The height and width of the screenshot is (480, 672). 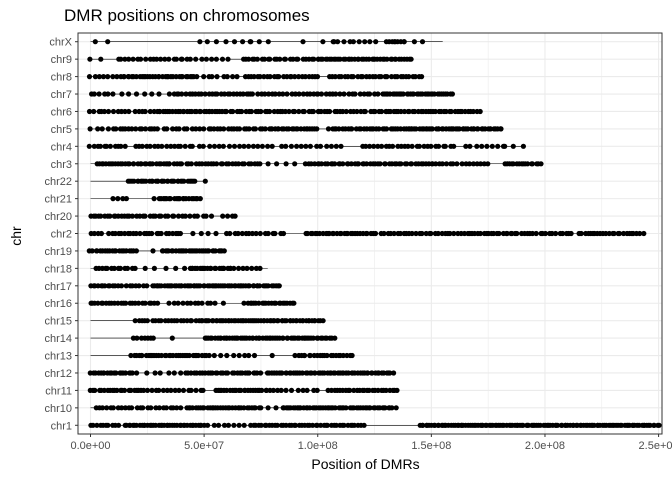 What do you see at coordinates (16, 236) in the screenshot?
I see `y-axis-title: chr` at bounding box center [16, 236].